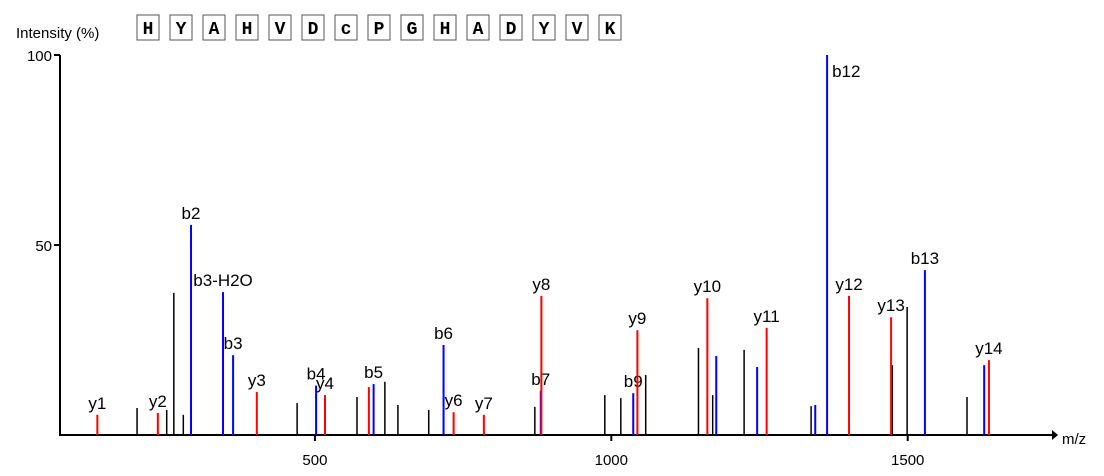  I want to click on peak-label: b4, so click(316, 374).